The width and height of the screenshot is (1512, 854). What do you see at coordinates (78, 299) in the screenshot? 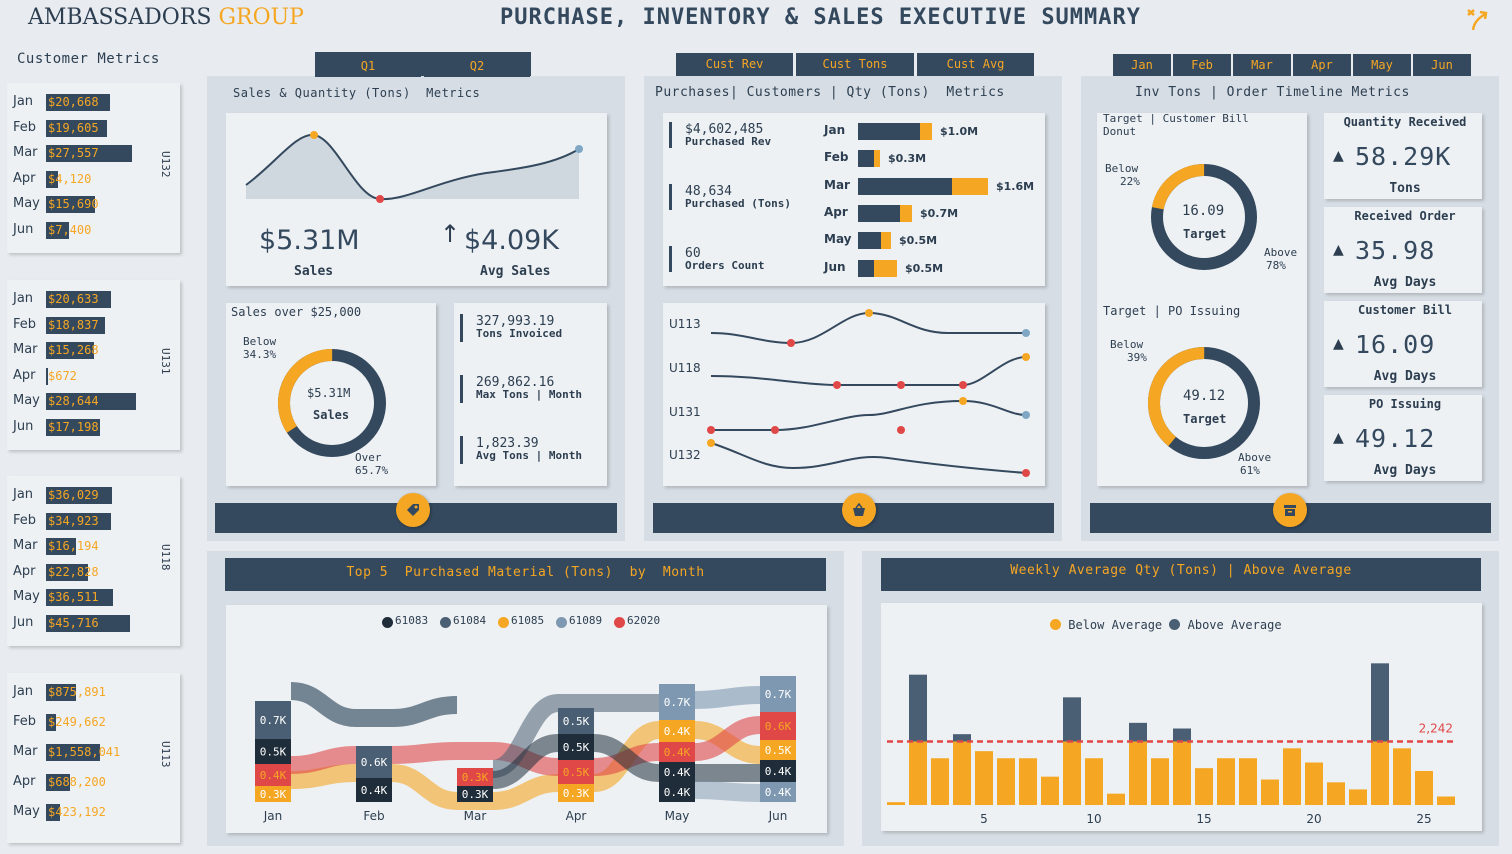
I see `customer-revenue-bar: $20,633` at bounding box center [78, 299].